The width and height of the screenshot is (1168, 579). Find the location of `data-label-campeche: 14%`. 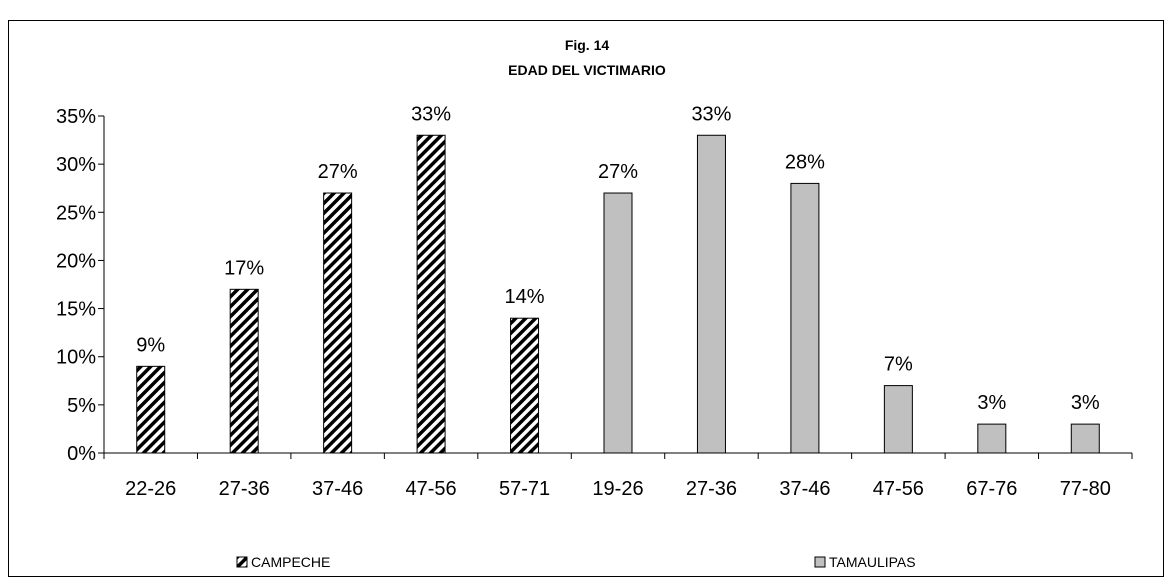

data-label-campeche: 14% is located at coordinates (525, 297).